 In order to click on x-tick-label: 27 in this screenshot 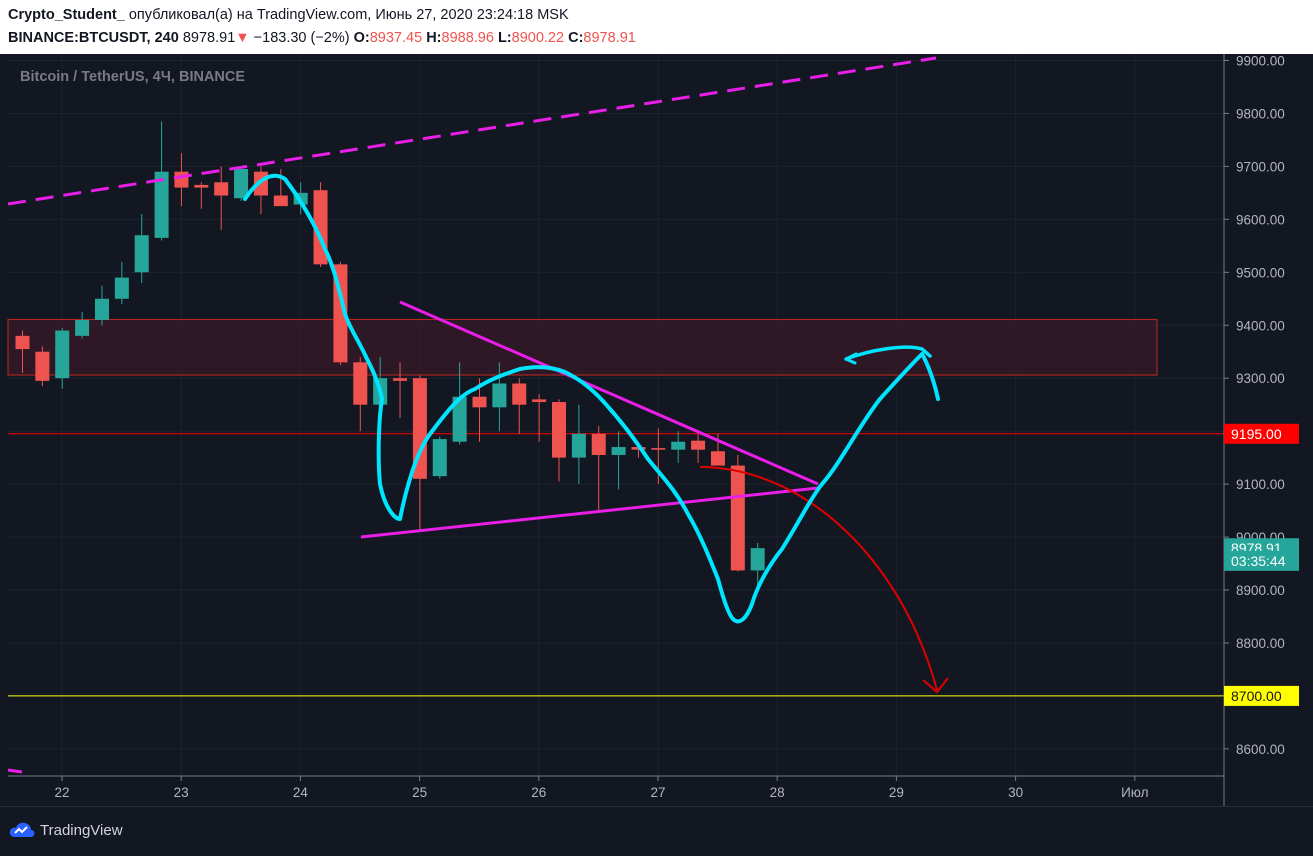, I will do `click(657, 792)`.